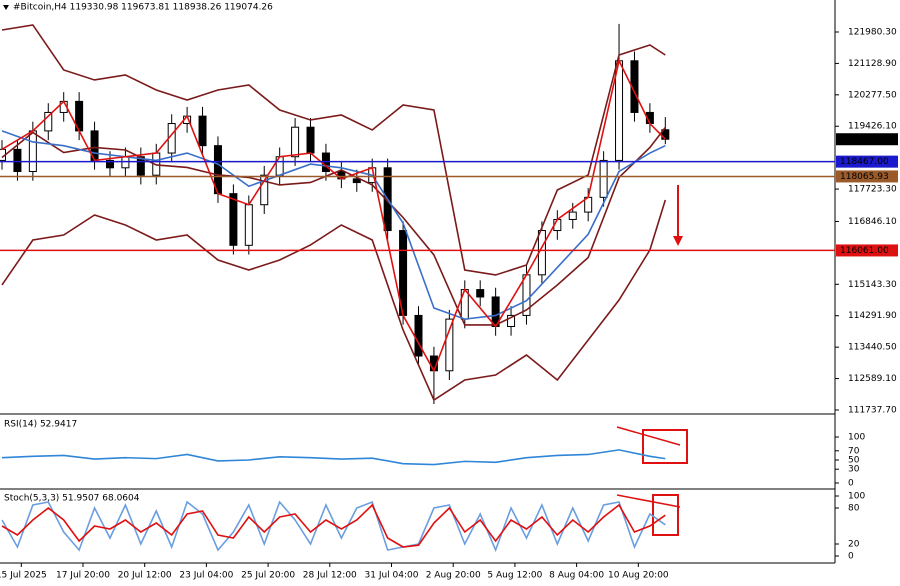 This screenshot has height=586, width=900. What do you see at coordinates (514, 576) in the screenshot?
I see `x-tick-label: 5 Aug 12:00` at bounding box center [514, 576].